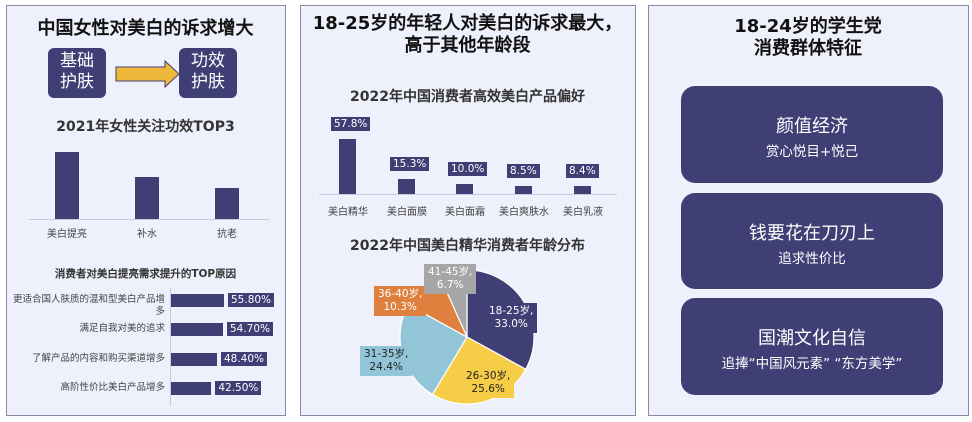 This screenshot has width=972, height=422. Describe the element at coordinates (147, 74) in the screenshot. I see `right-arrow-icon` at that location.